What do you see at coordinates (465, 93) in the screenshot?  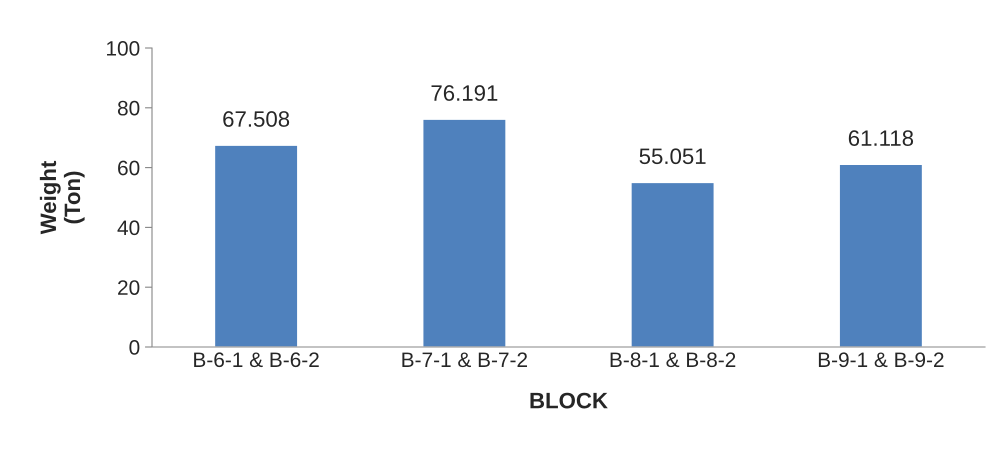 I see `data-label: 76.191` at bounding box center [465, 93].